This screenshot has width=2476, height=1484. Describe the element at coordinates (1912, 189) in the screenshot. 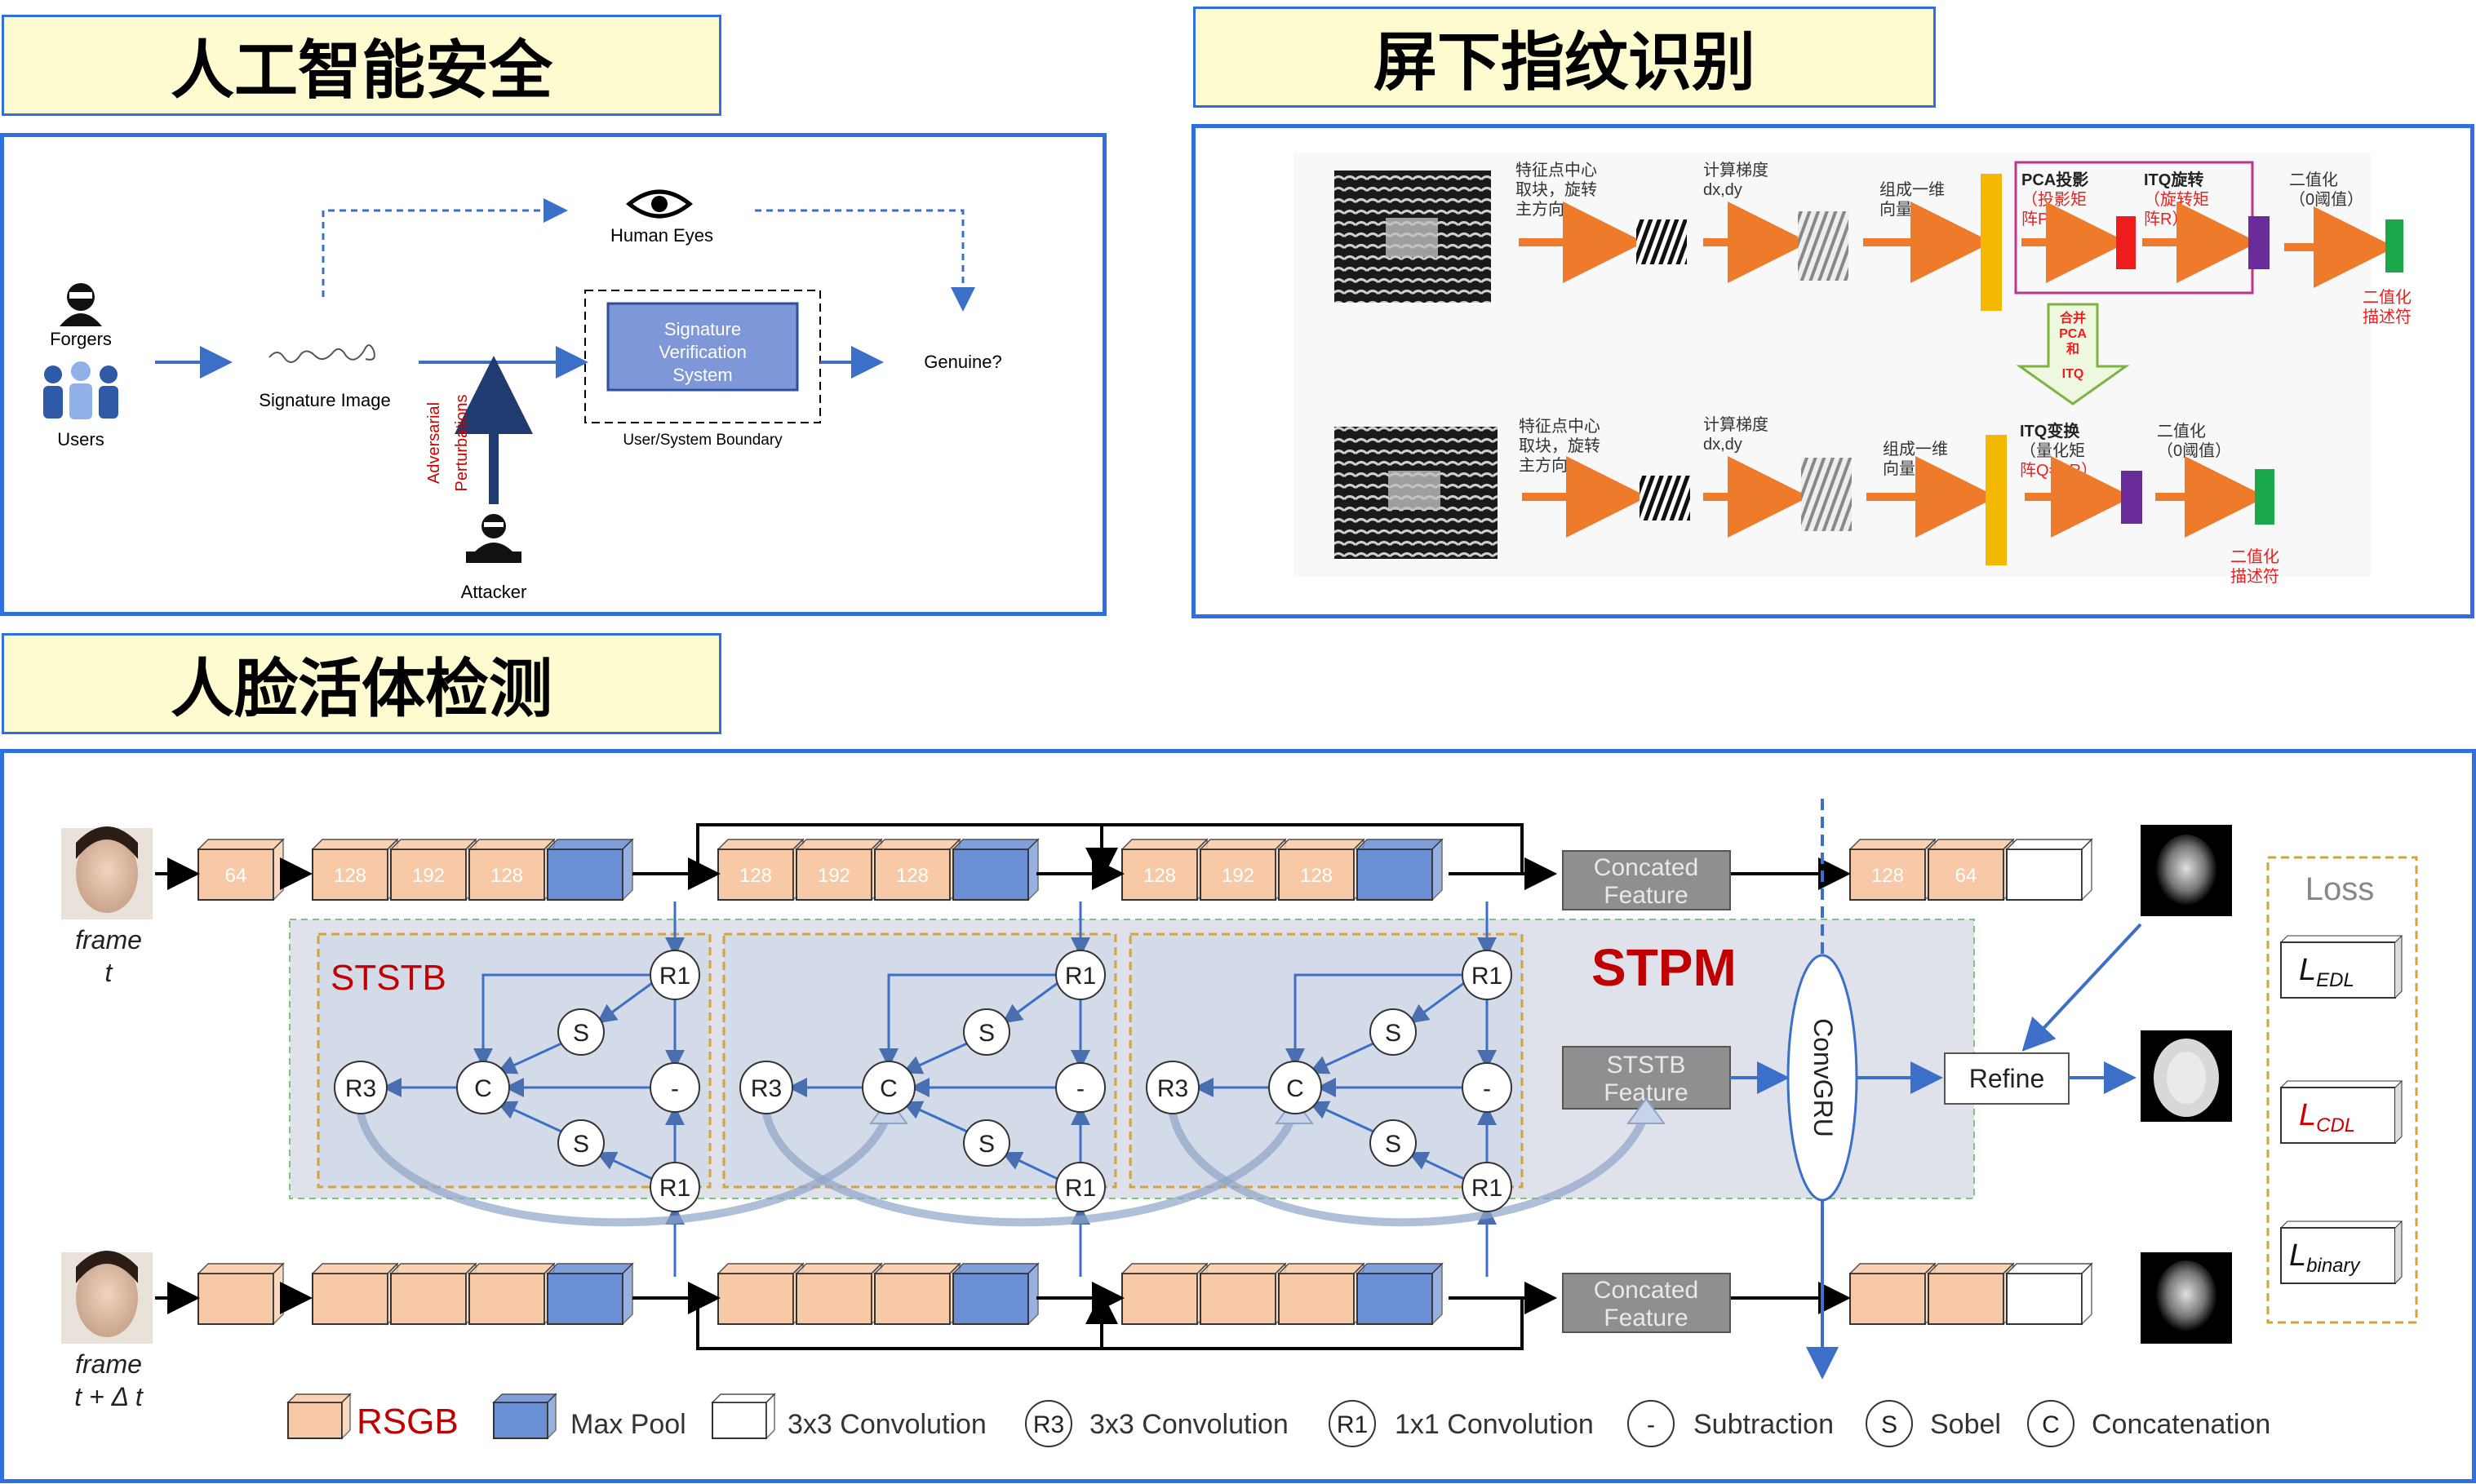

I see `row1-vec-l1: 组成一维` at that location.